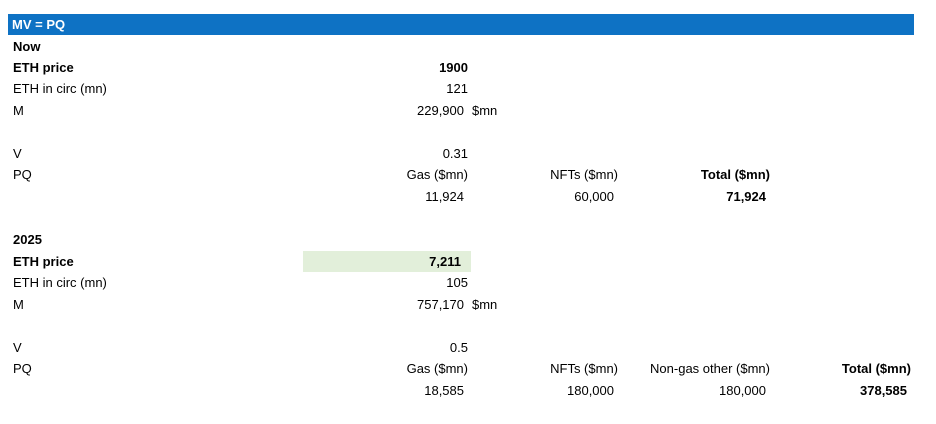  What do you see at coordinates (742, 390) in the screenshot?
I see `y2025-nongas-value-cell: 180,000` at bounding box center [742, 390].